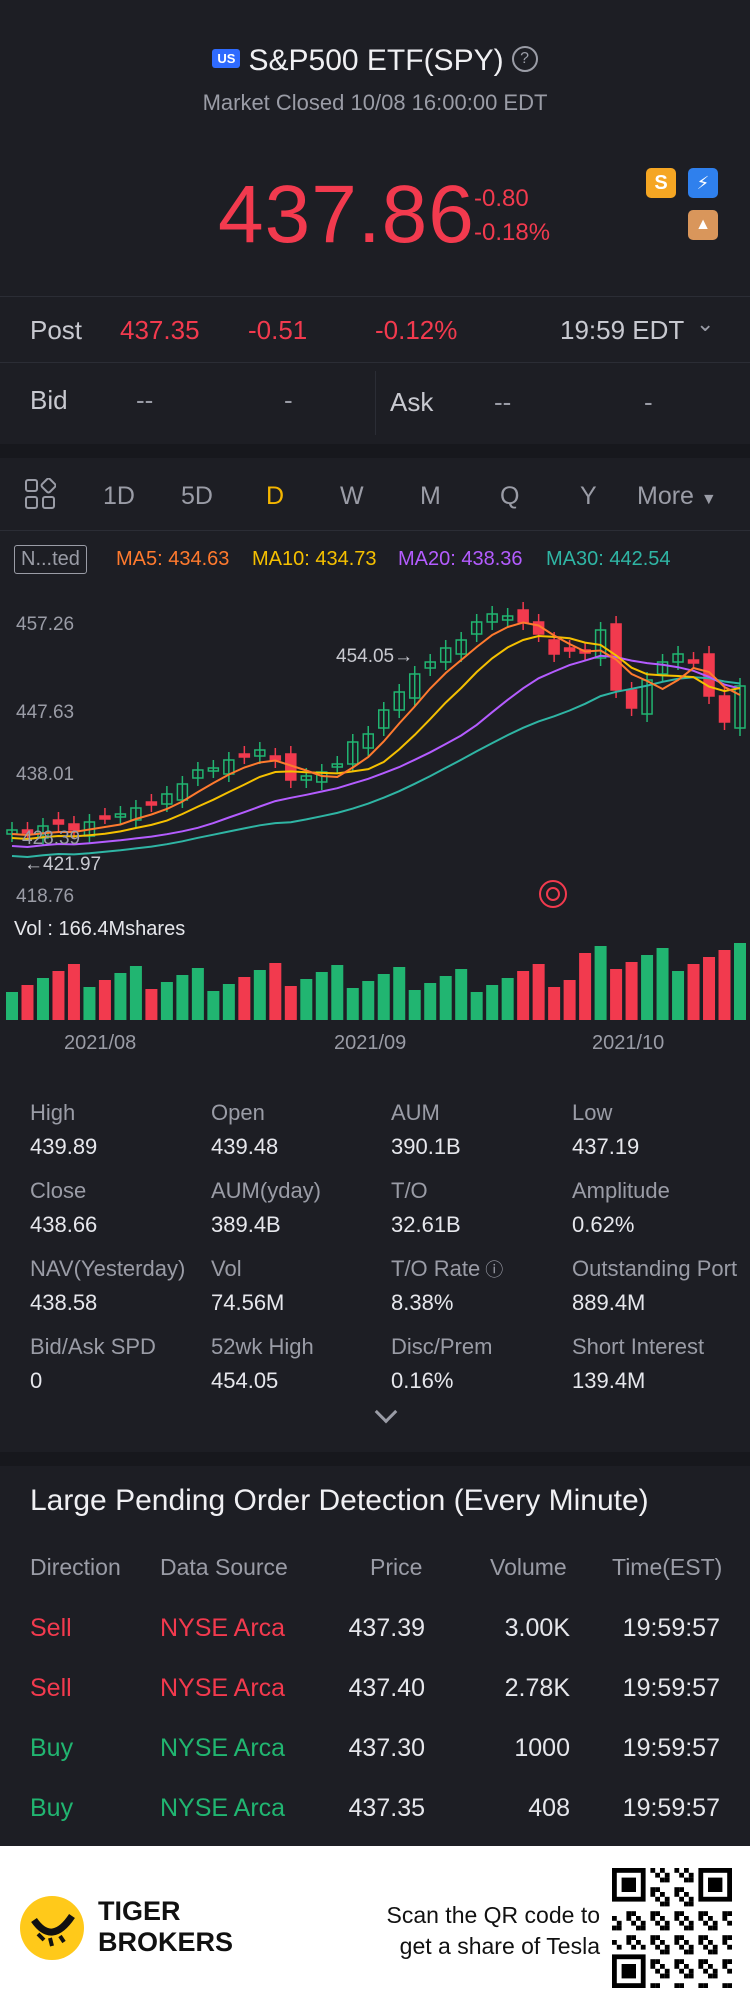 The height and width of the screenshot is (2007, 750). I want to click on bid-label: Bid, so click(49, 400).